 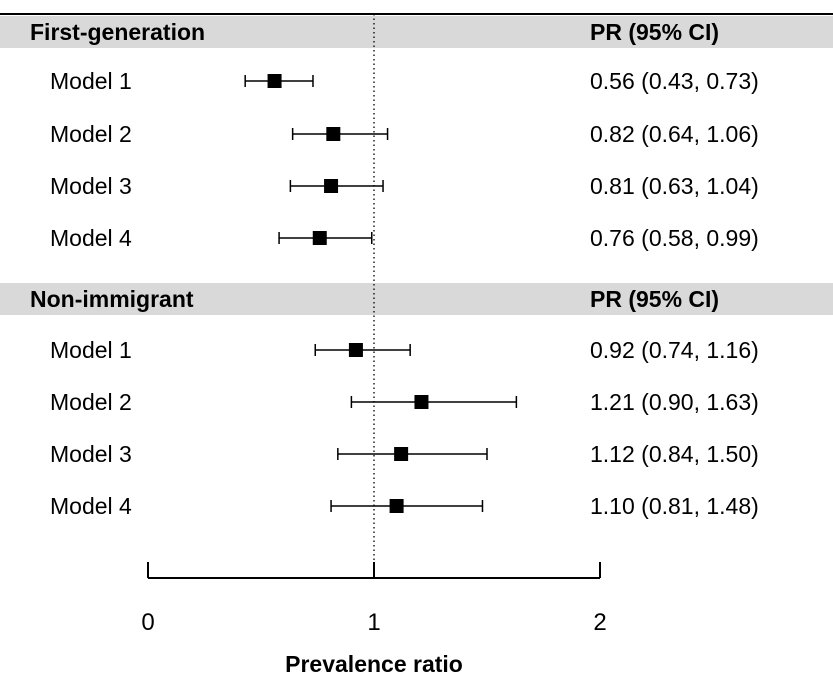 I want to click on estimate-text: 0.81 (0.63, 1.04), so click(x=674, y=186).